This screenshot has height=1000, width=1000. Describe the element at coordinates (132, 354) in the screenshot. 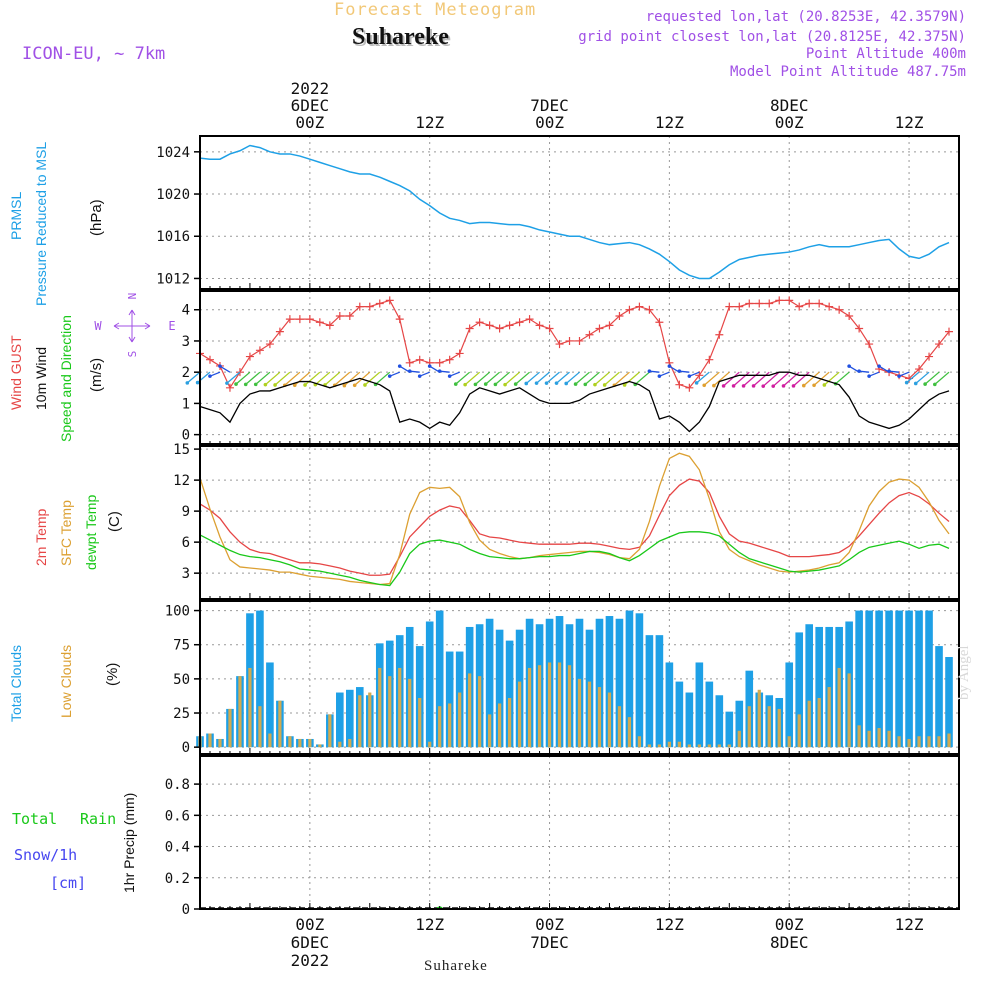

I see `compass-south: S` at that location.